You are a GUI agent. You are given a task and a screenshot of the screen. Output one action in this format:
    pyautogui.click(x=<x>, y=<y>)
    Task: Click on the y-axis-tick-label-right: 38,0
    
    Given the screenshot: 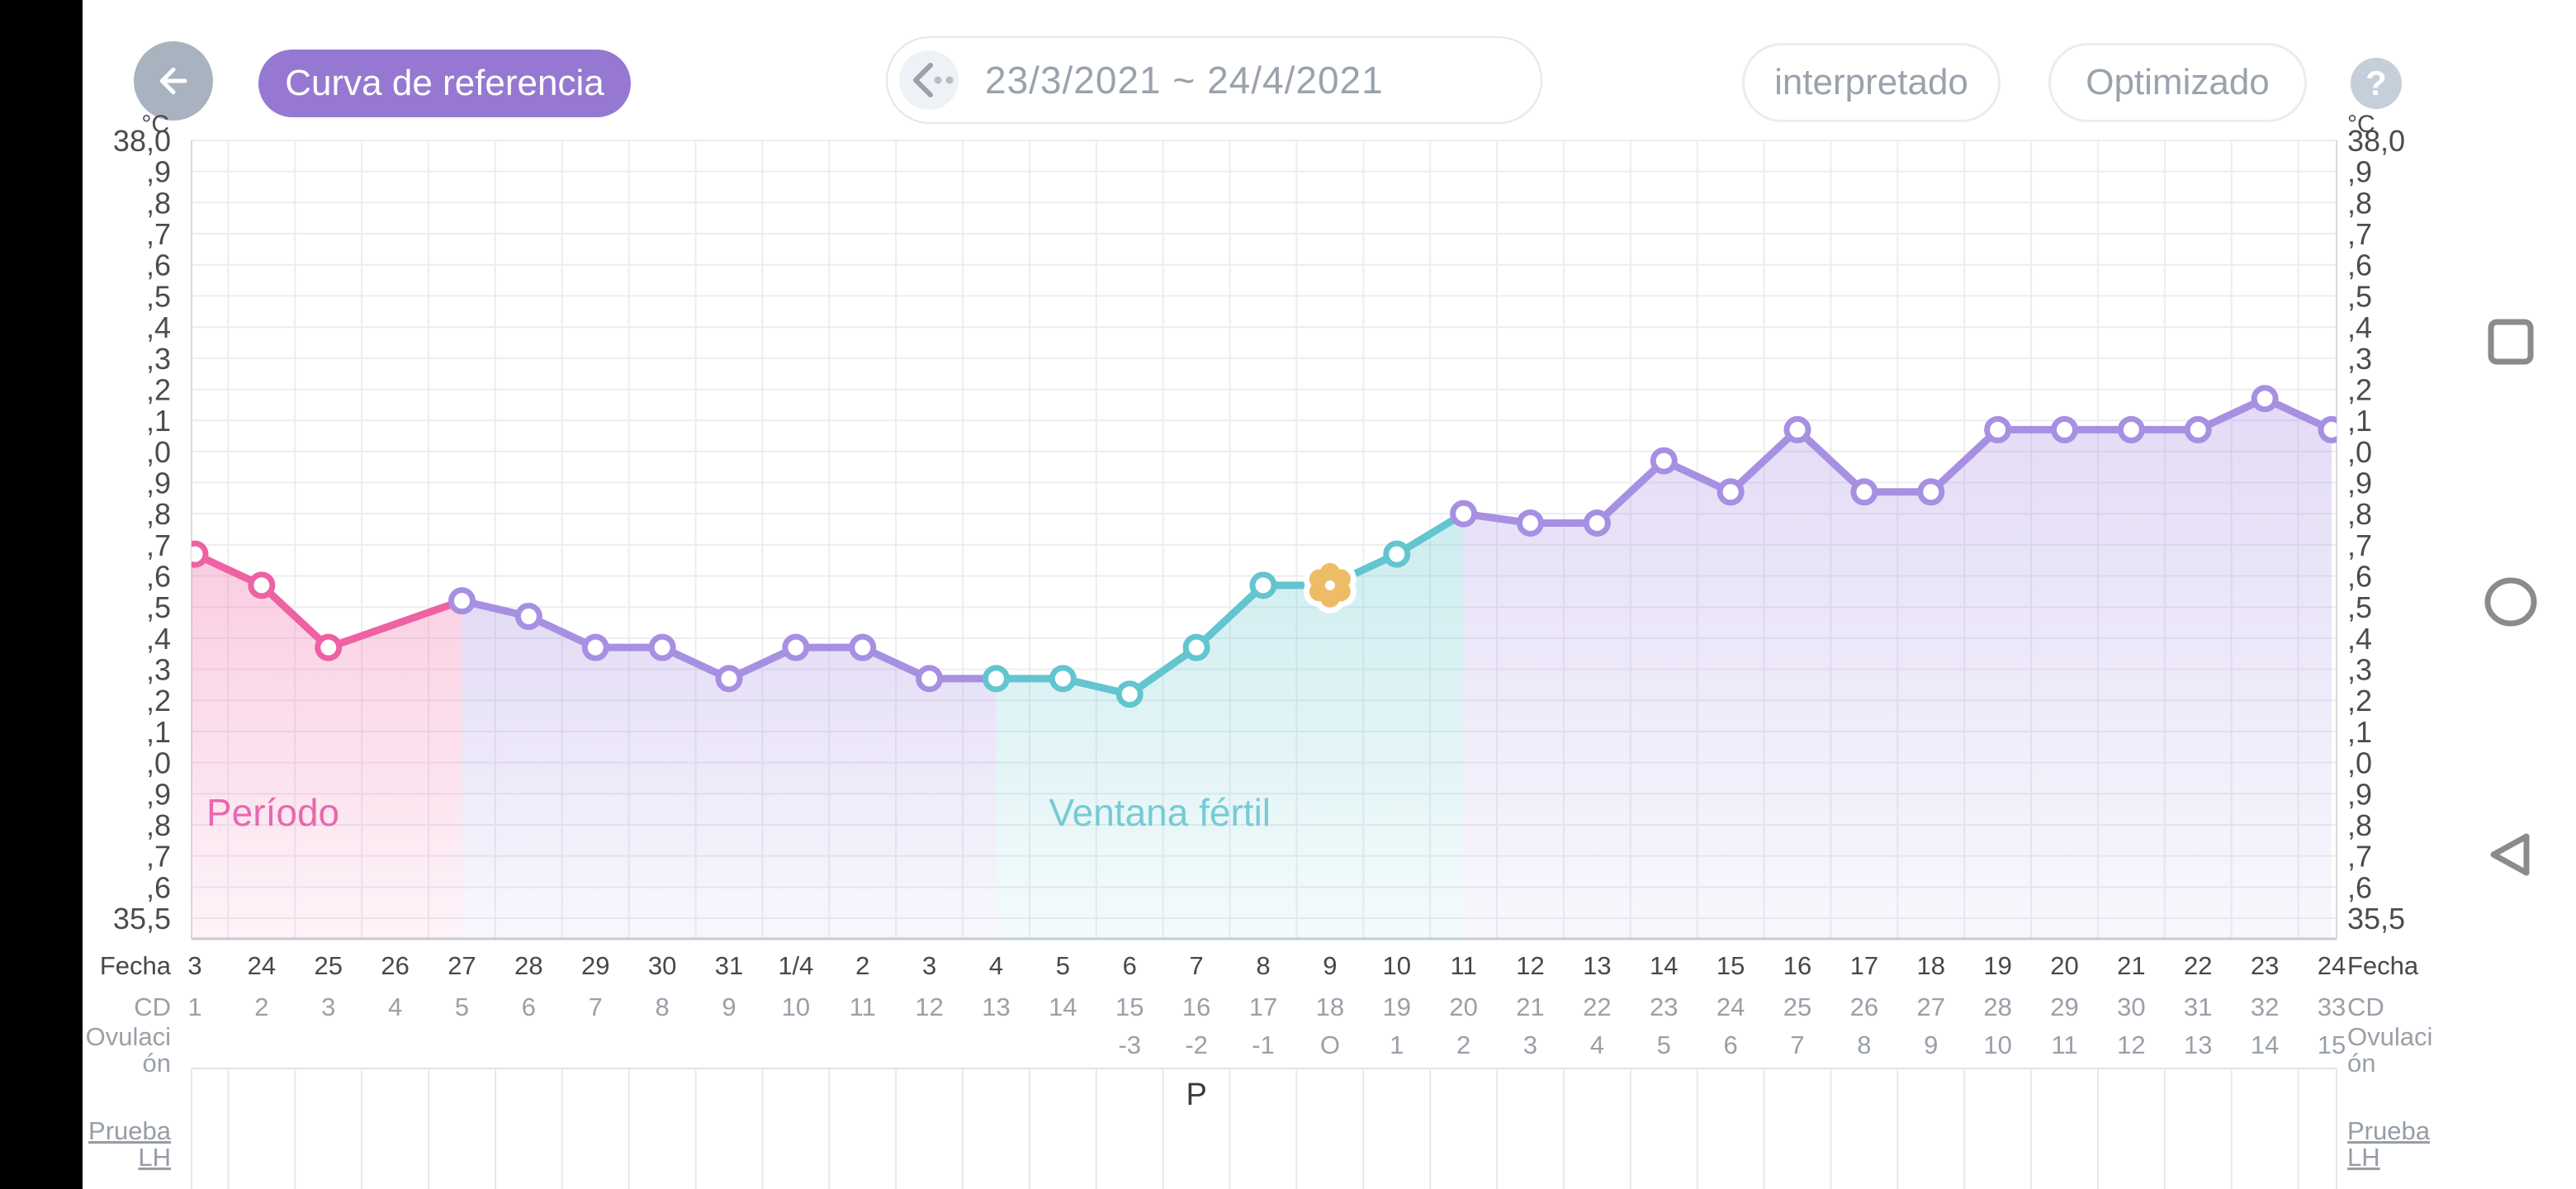 What is the action you would take?
    pyautogui.click(x=2376, y=141)
    